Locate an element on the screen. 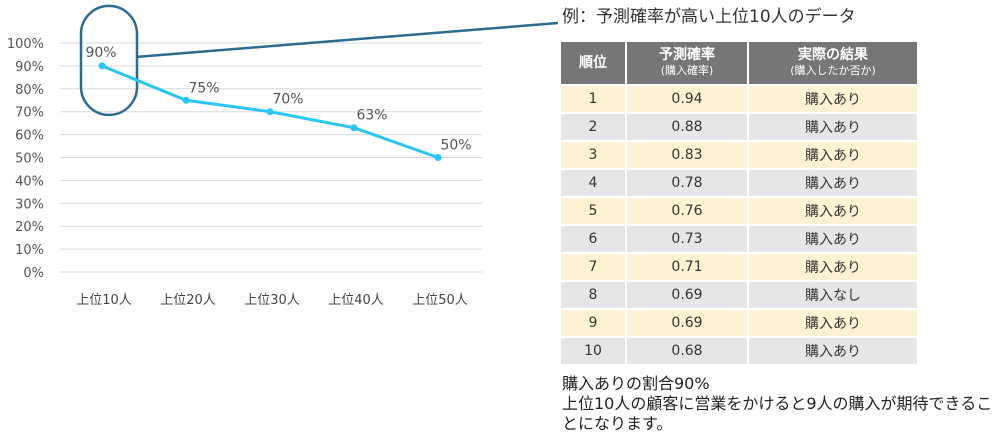 Image resolution: width=1008 pixels, height=443 pixels. cell-probability: 0.76 is located at coordinates (687, 210).